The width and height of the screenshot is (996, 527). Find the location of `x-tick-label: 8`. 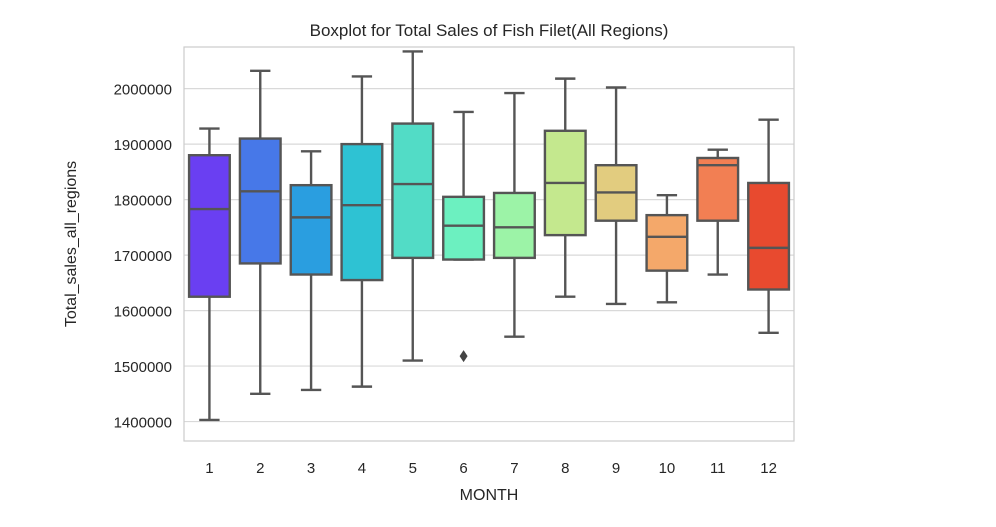

x-tick-label: 8 is located at coordinates (565, 468).